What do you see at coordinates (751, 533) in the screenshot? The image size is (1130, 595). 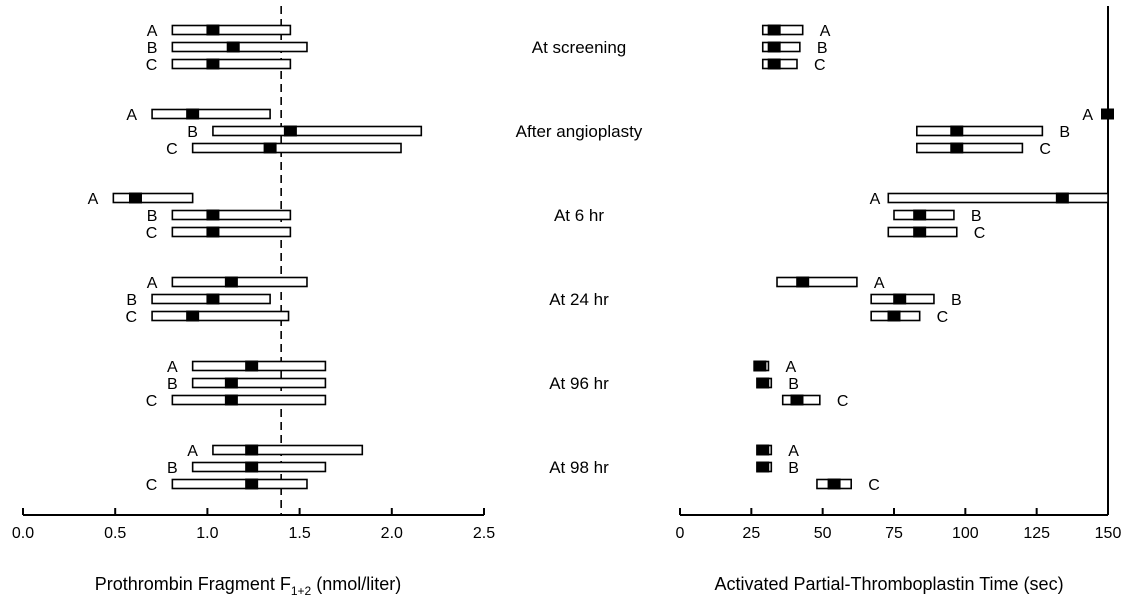 I see `right-x-tick-label: 25` at bounding box center [751, 533].